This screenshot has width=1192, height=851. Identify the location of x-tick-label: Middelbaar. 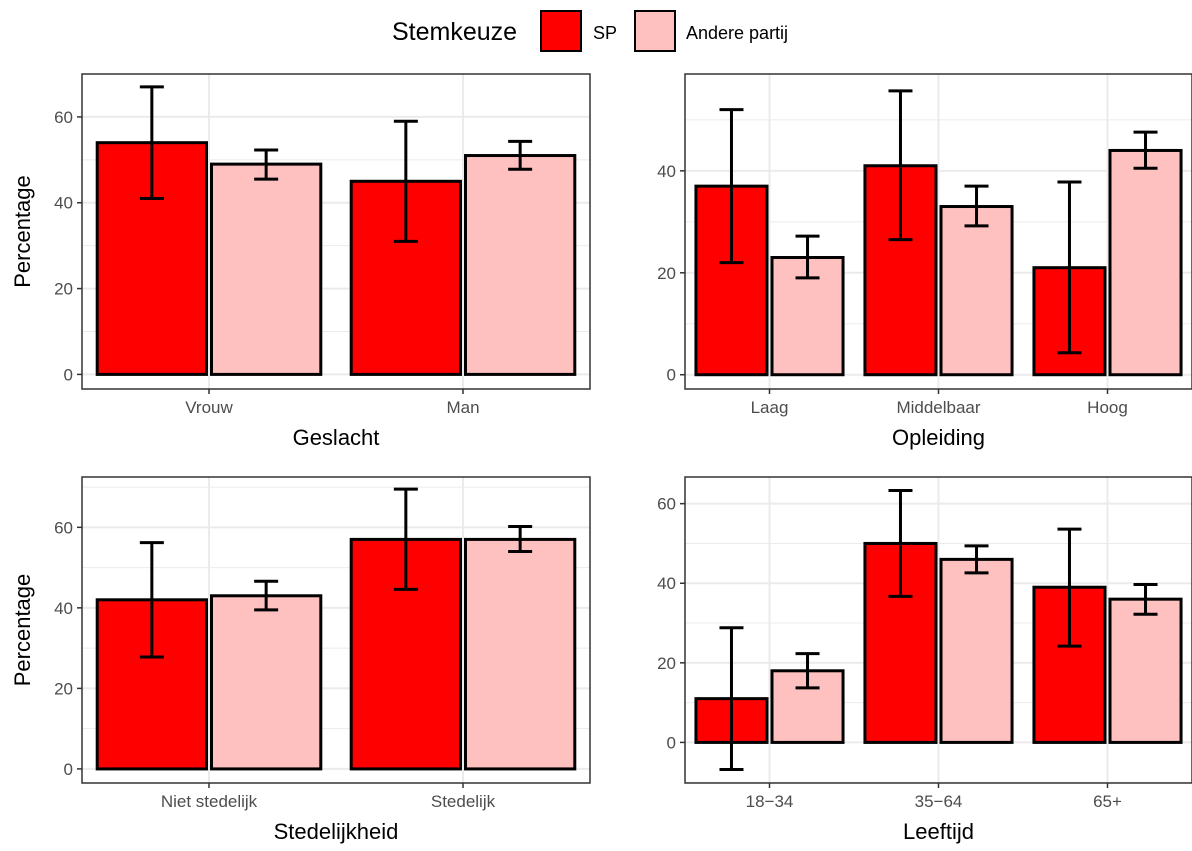
(938, 407).